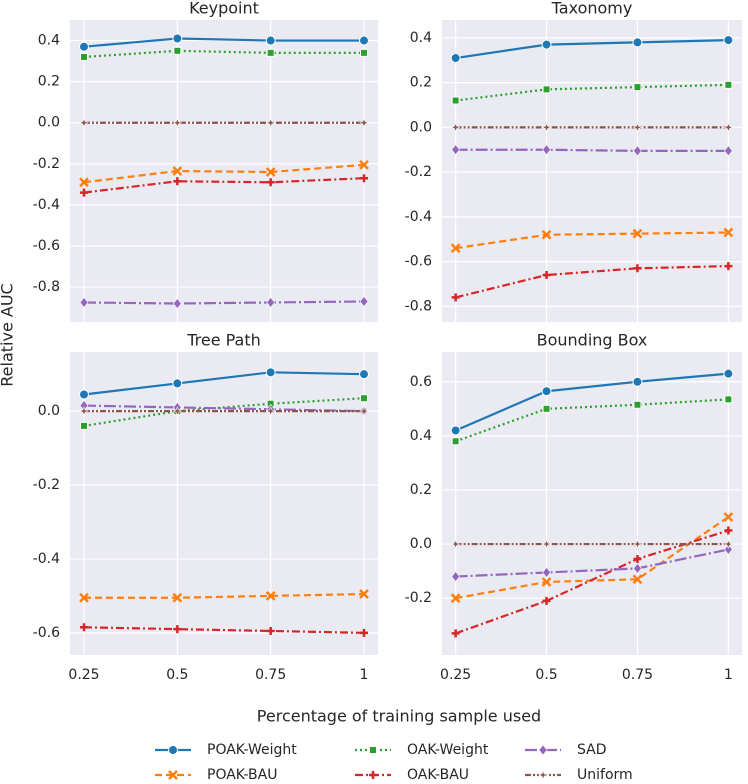  What do you see at coordinates (605, 775) in the screenshot?
I see `legend-label: Uniform` at bounding box center [605, 775].